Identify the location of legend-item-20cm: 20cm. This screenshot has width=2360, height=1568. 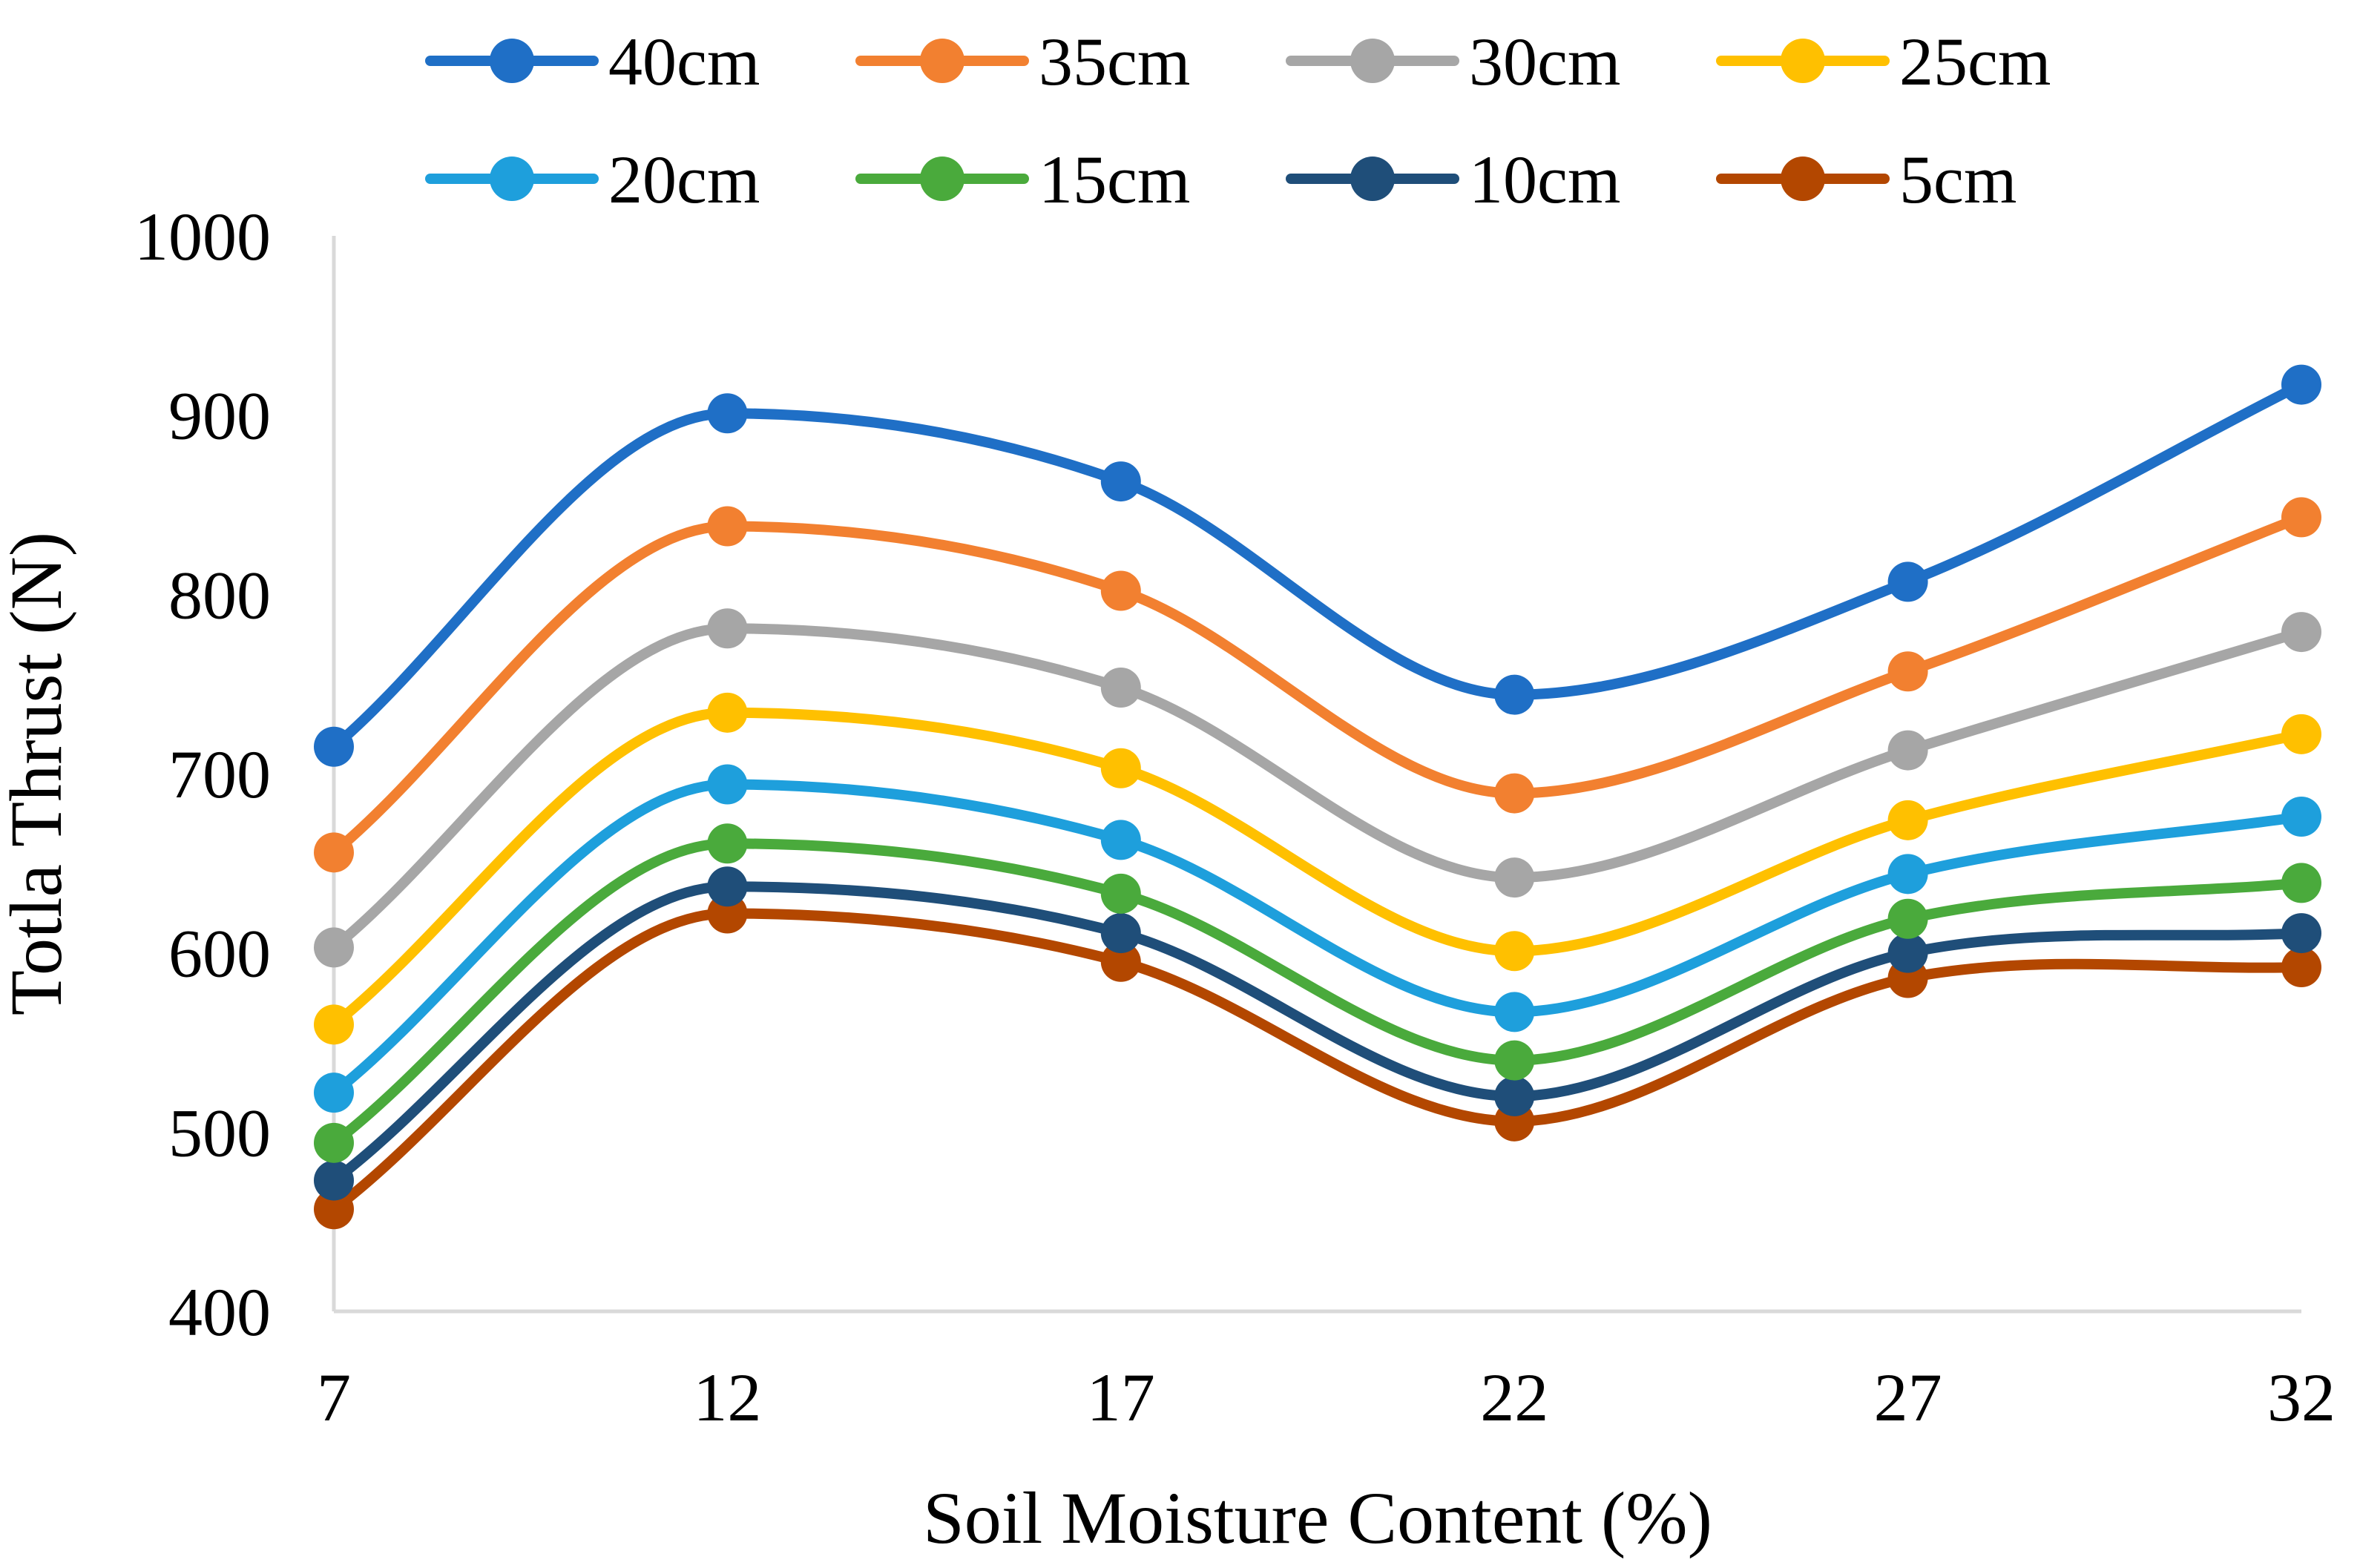
(592, 180).